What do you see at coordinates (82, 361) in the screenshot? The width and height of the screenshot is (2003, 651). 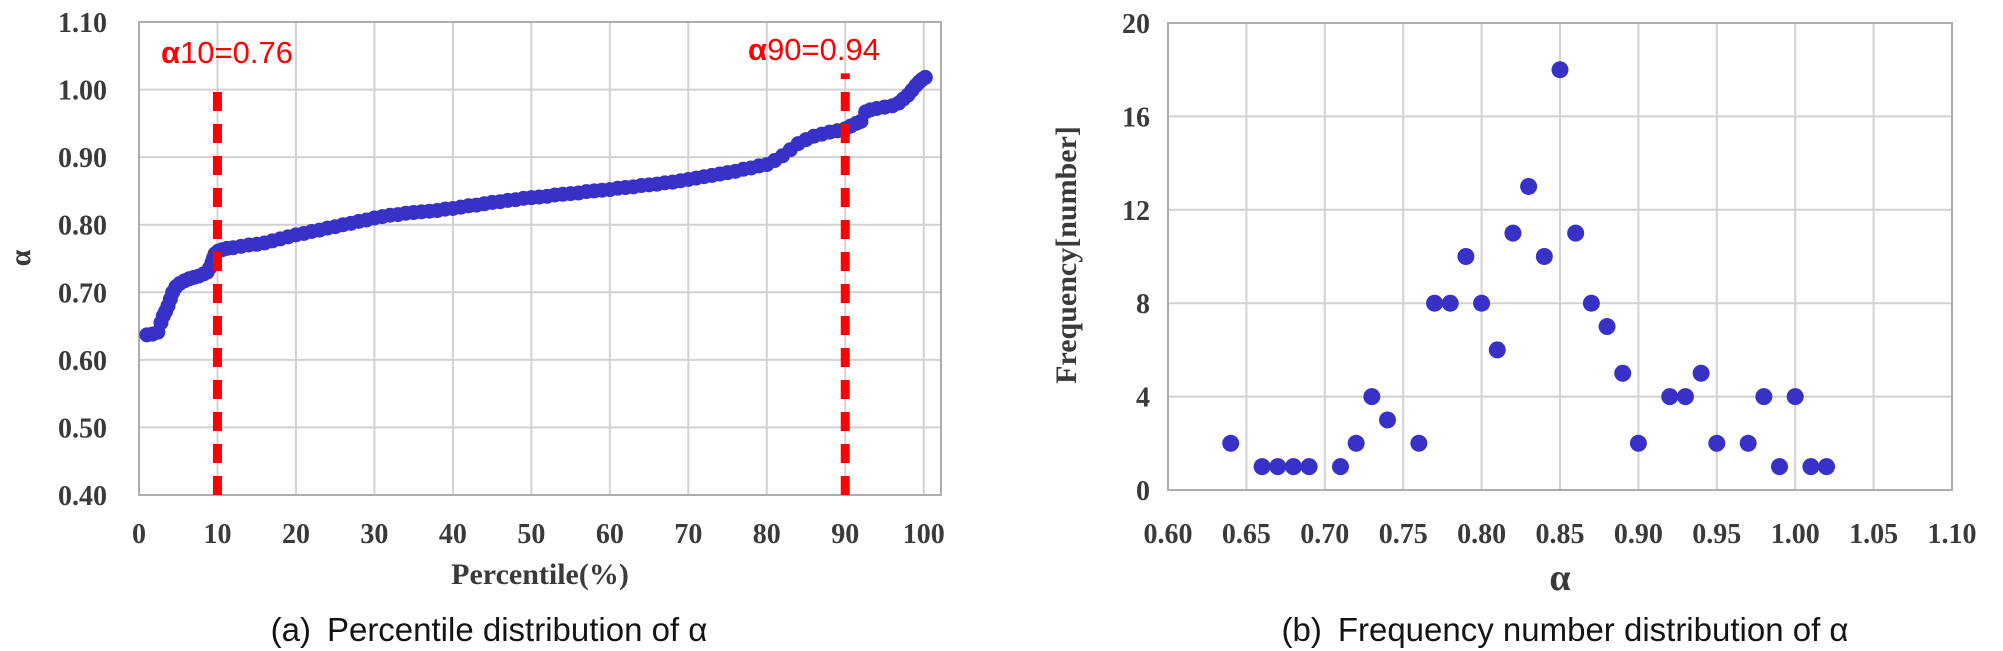 I see `y-tick-label: 0.60` at bounding box center [82, 361].